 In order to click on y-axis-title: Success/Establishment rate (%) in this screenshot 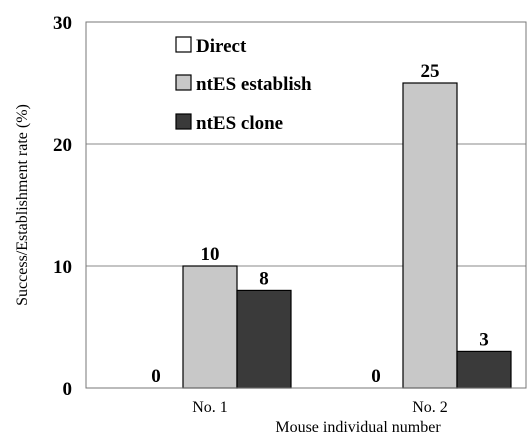, I will do `click(22, 205)`.